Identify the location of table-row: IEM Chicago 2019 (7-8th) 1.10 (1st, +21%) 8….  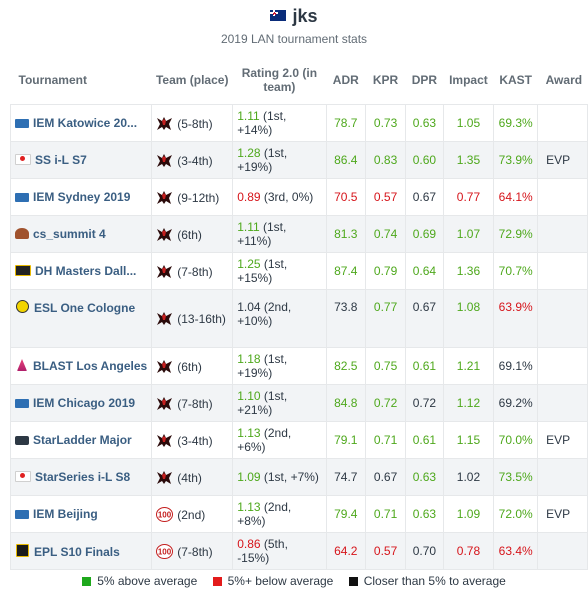
(298, 403).